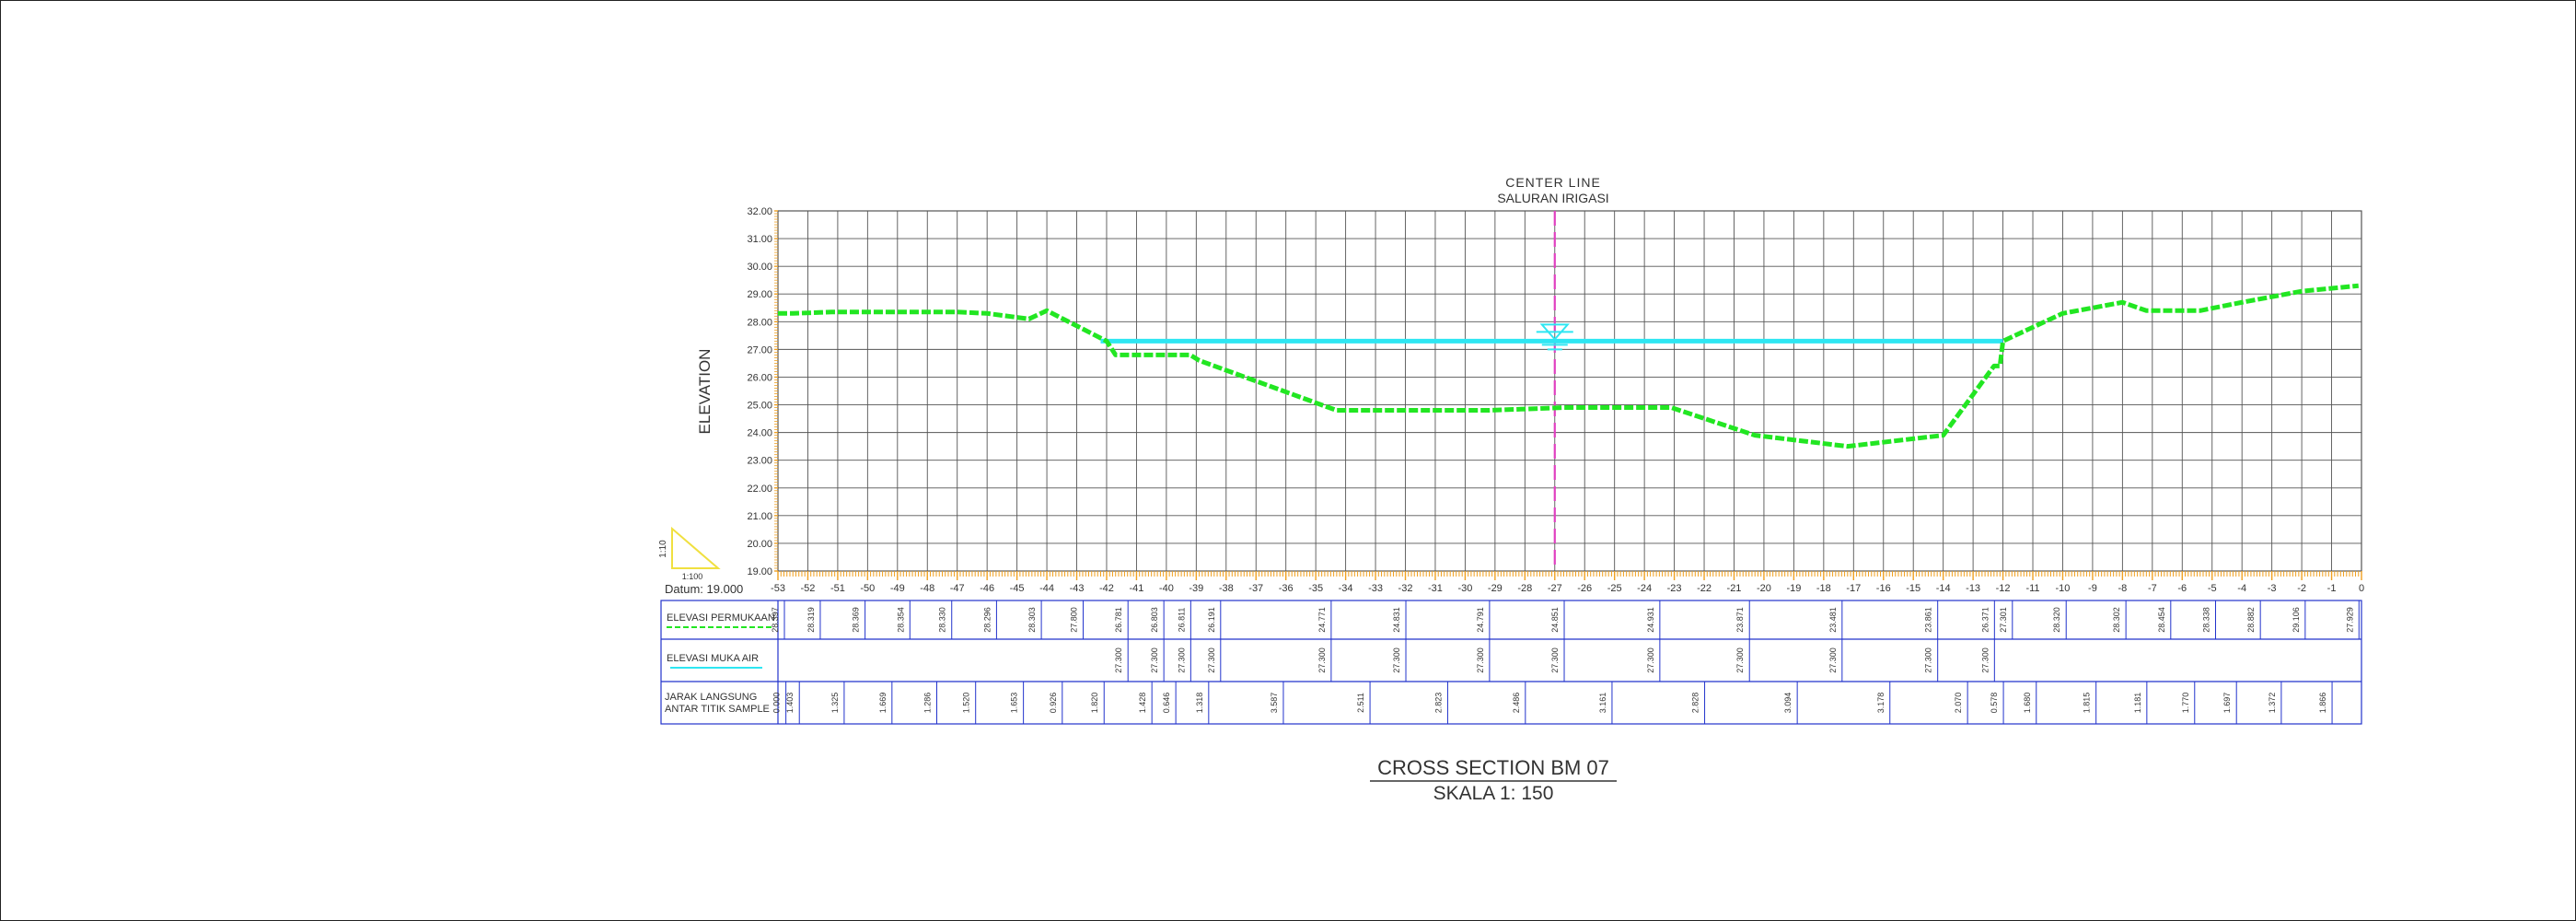 The height and width of the screenshot is (921, 2576). What do you see at coordinates (2322, 703) in the screenshot?
I see `jarak-value: 1.866` at bounding box center [2322, 703].